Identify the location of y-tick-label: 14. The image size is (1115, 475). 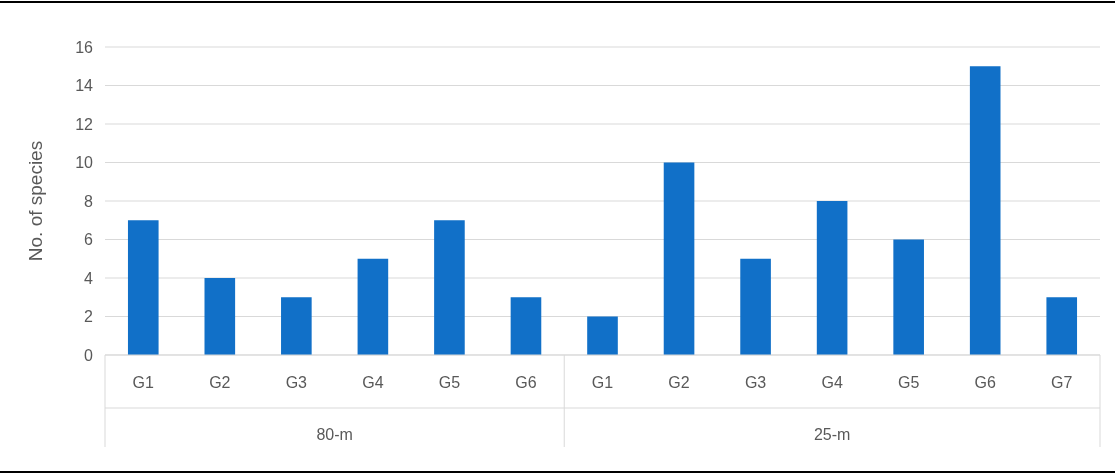
(84, 86).